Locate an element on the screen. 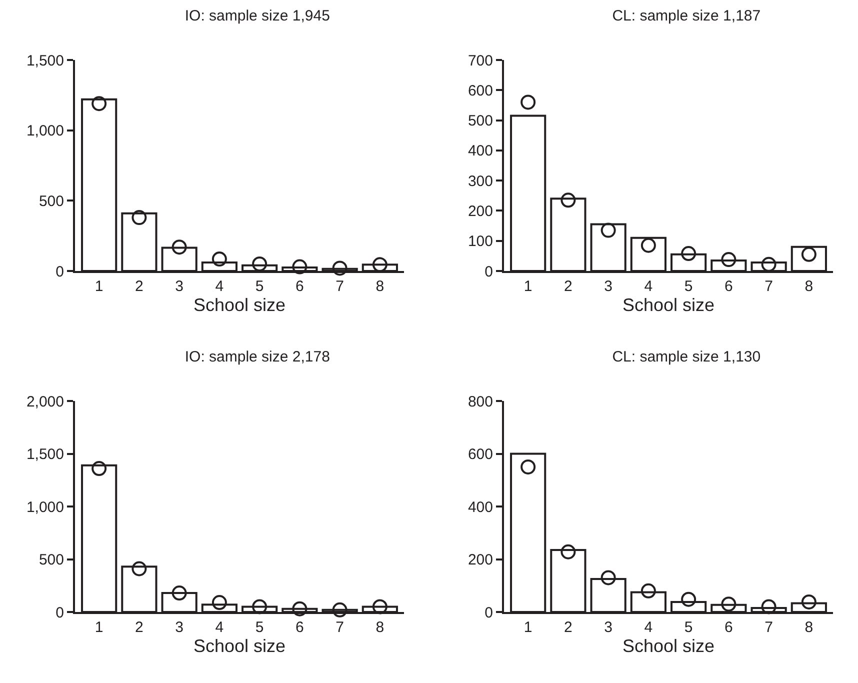  y-tick-label: 100 is located at coordinates (480, 241).